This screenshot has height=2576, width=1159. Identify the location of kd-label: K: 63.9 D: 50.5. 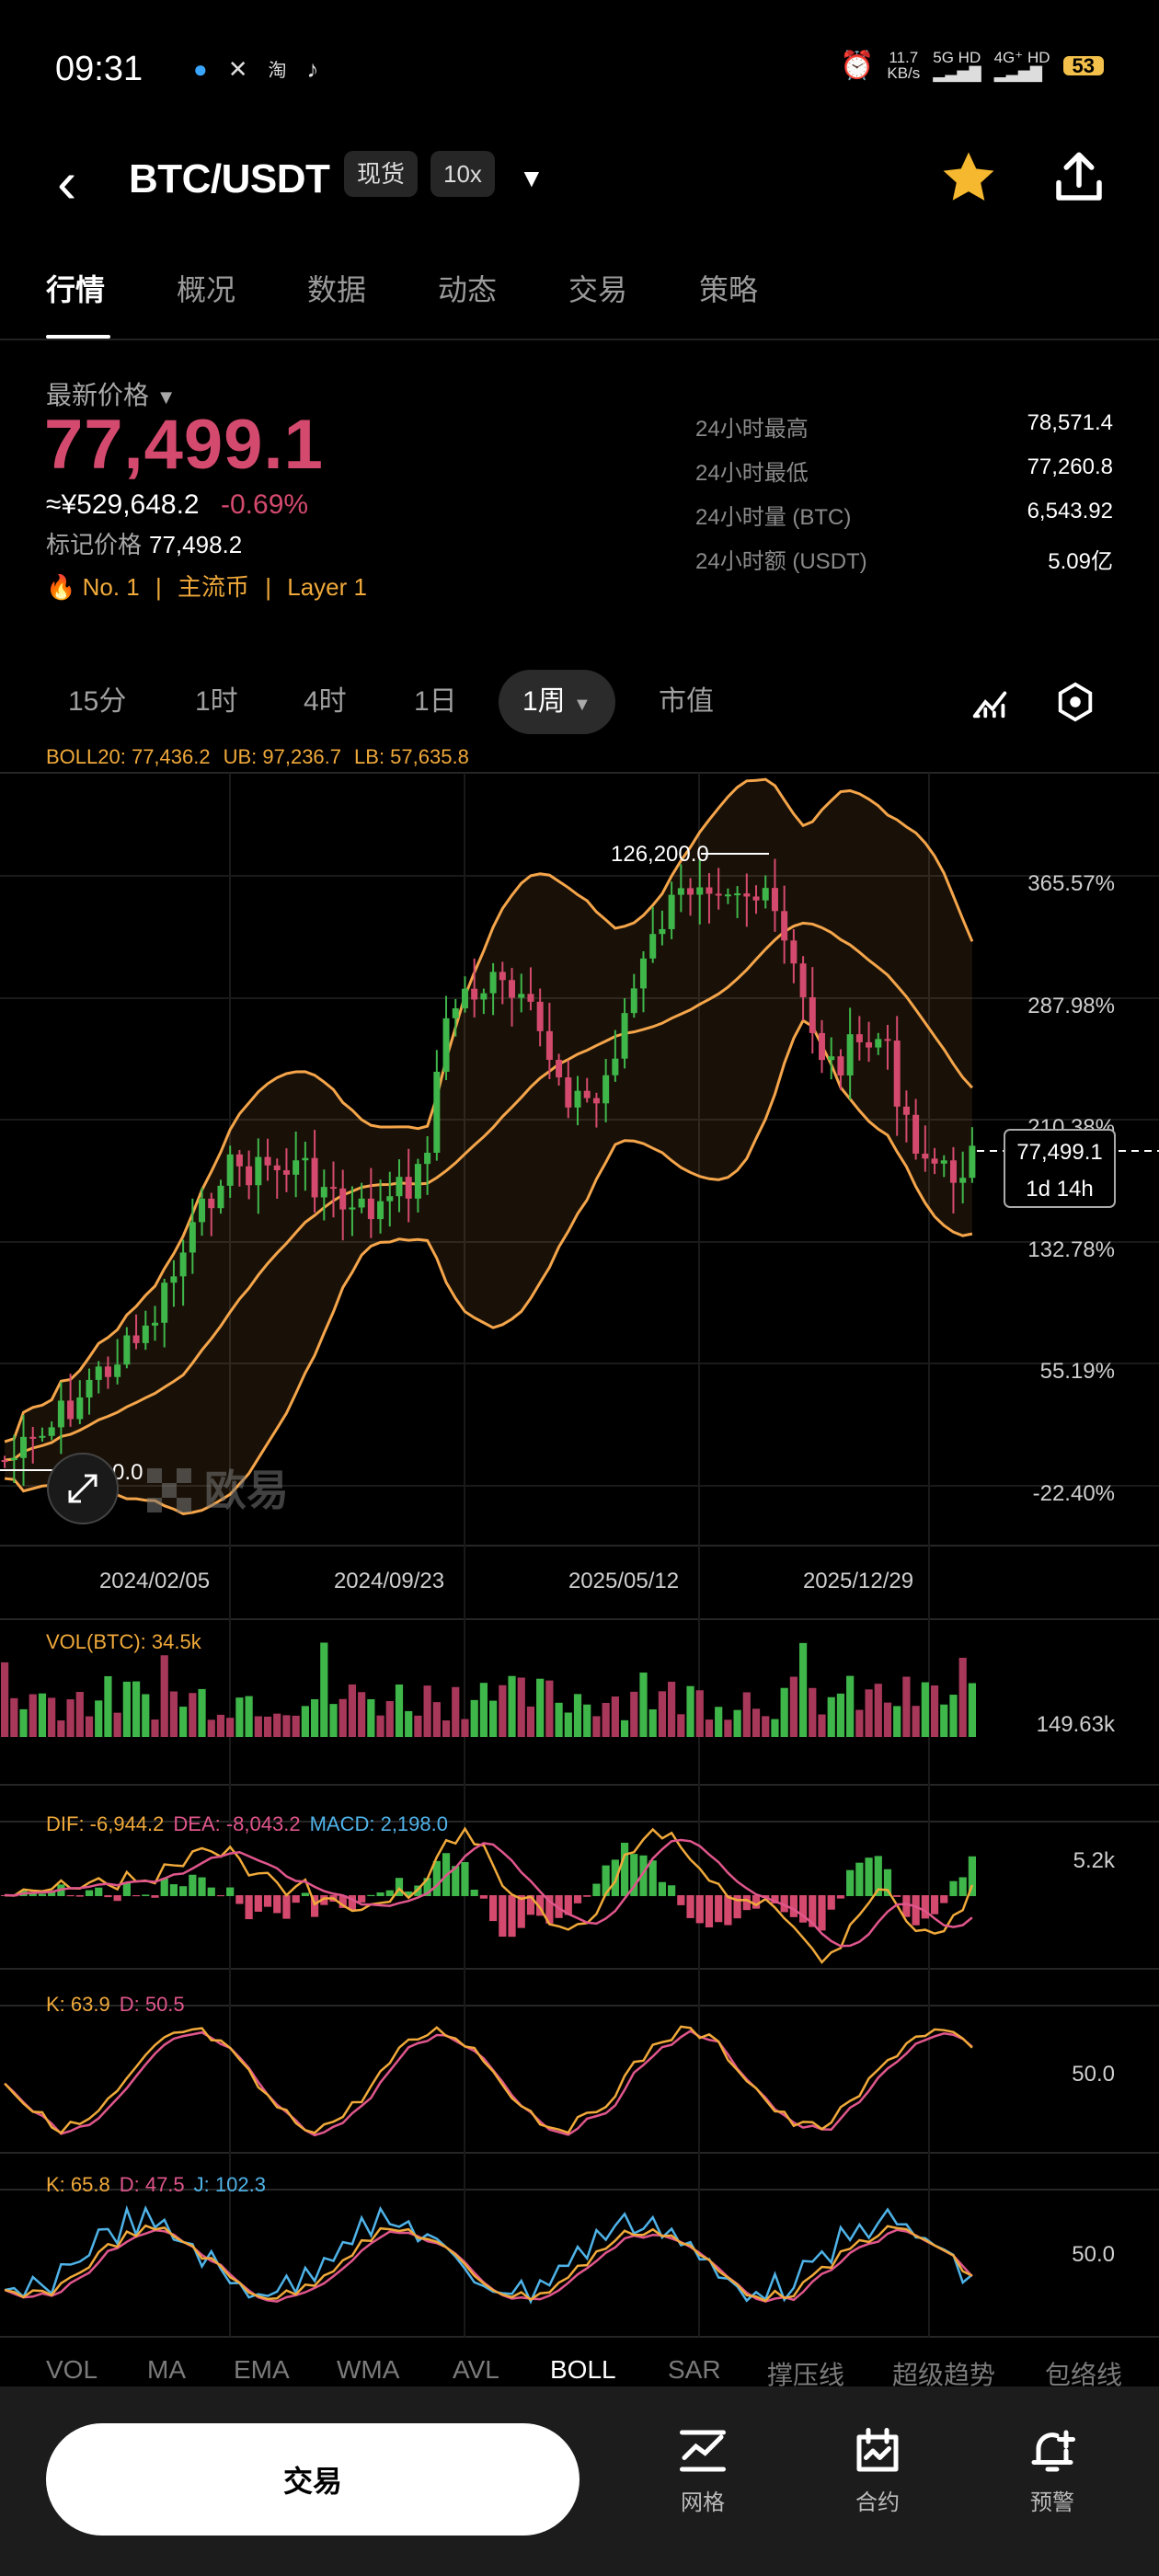
(115, 2005).